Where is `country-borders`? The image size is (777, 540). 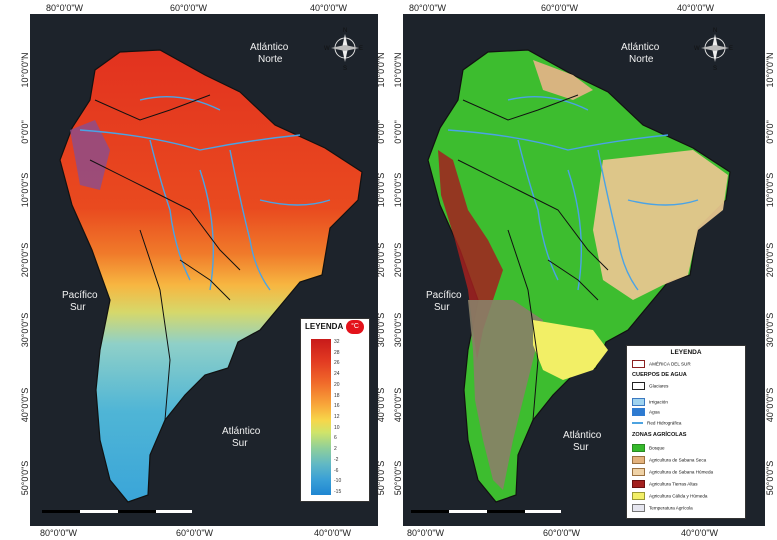 country-borders is located at coordinates (165, 257).